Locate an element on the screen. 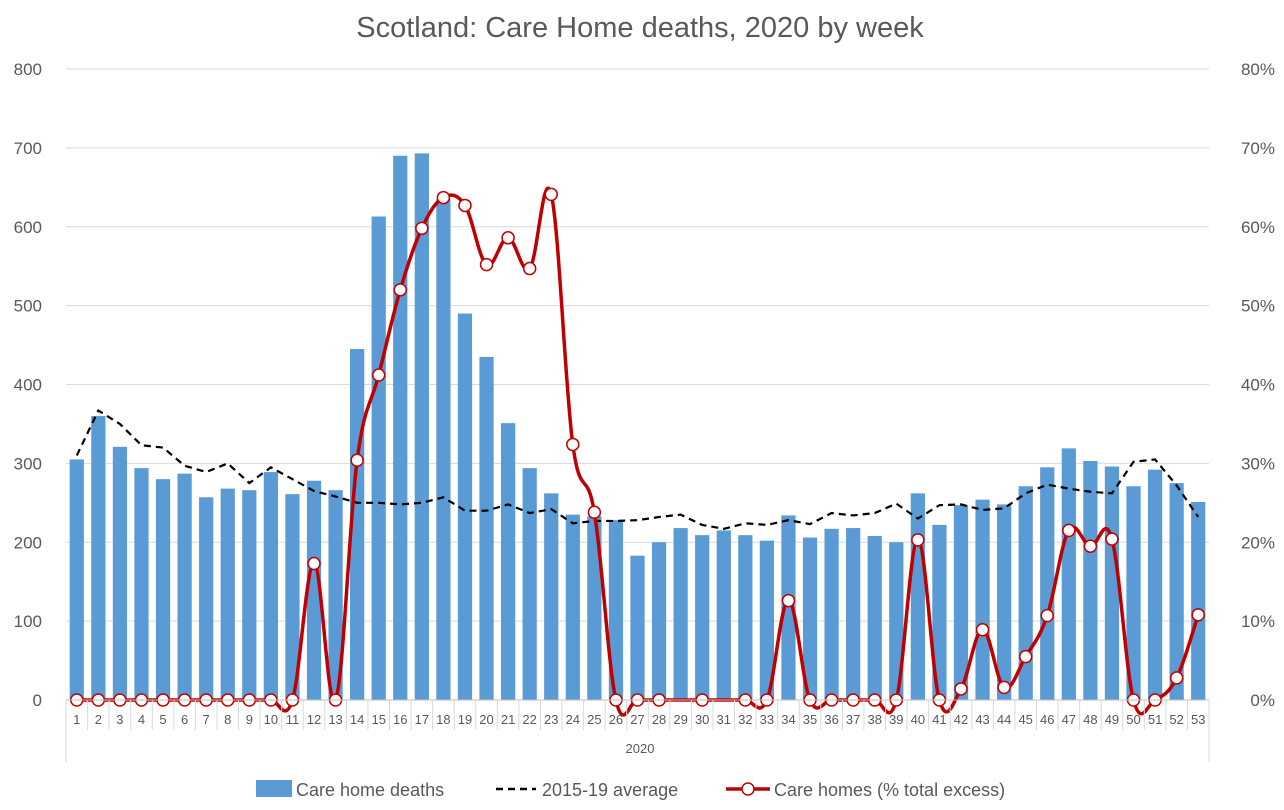 The image size is (1284, 810). y-tick-label-right: 30% is located at coordinates (1258, 463).